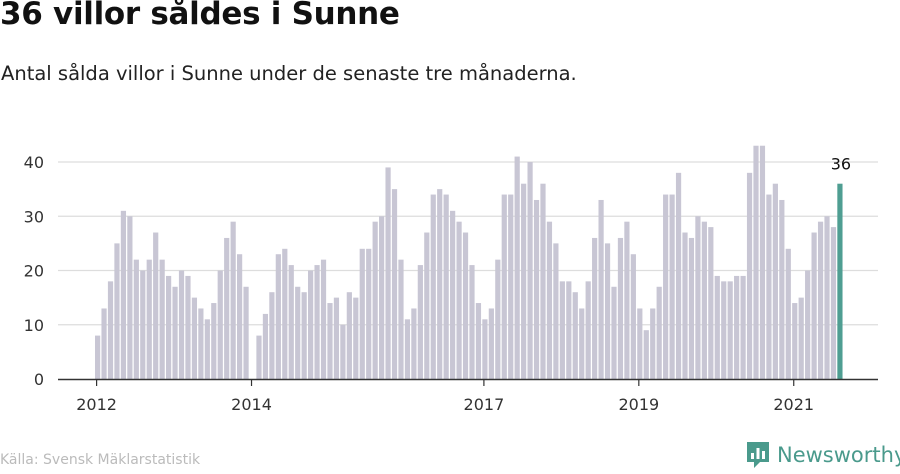  What do you see at coordinates (96, 404) in the screenshot?
I see `x-tick-label: 2012` at bounding box center [96, 404].